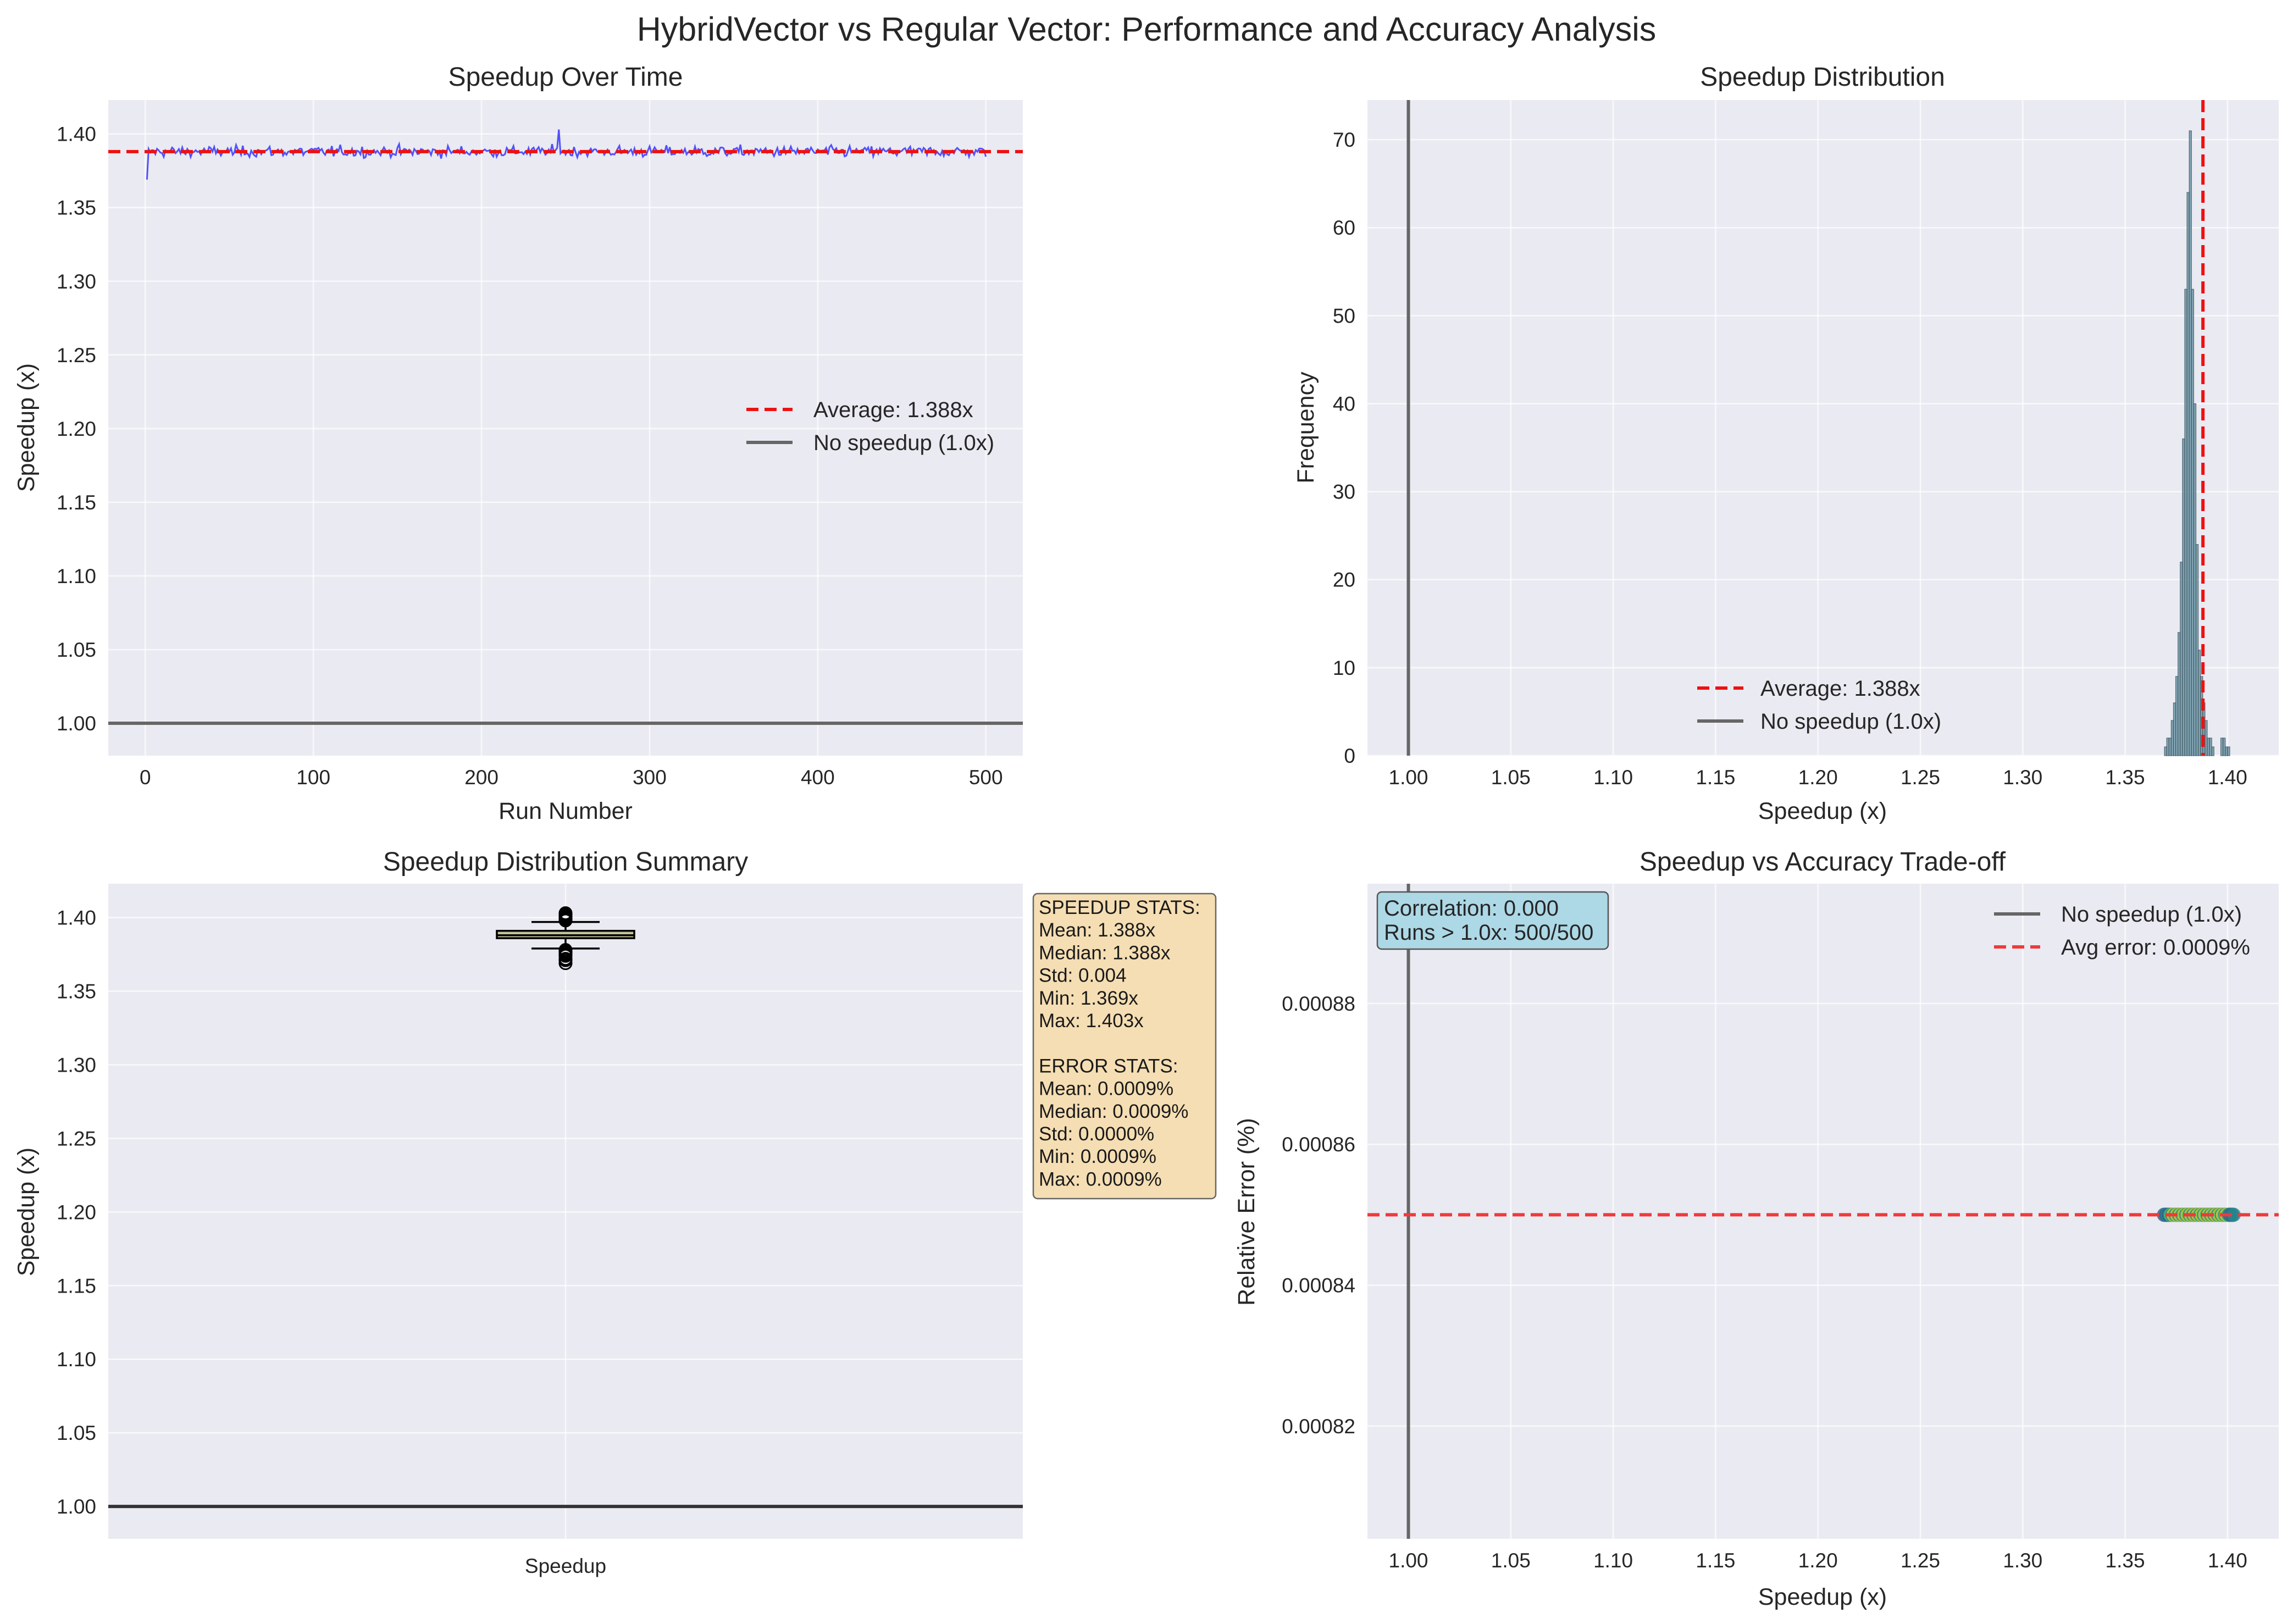  I want to click on x-tick-label: 1.00, so click(1408, 1560).